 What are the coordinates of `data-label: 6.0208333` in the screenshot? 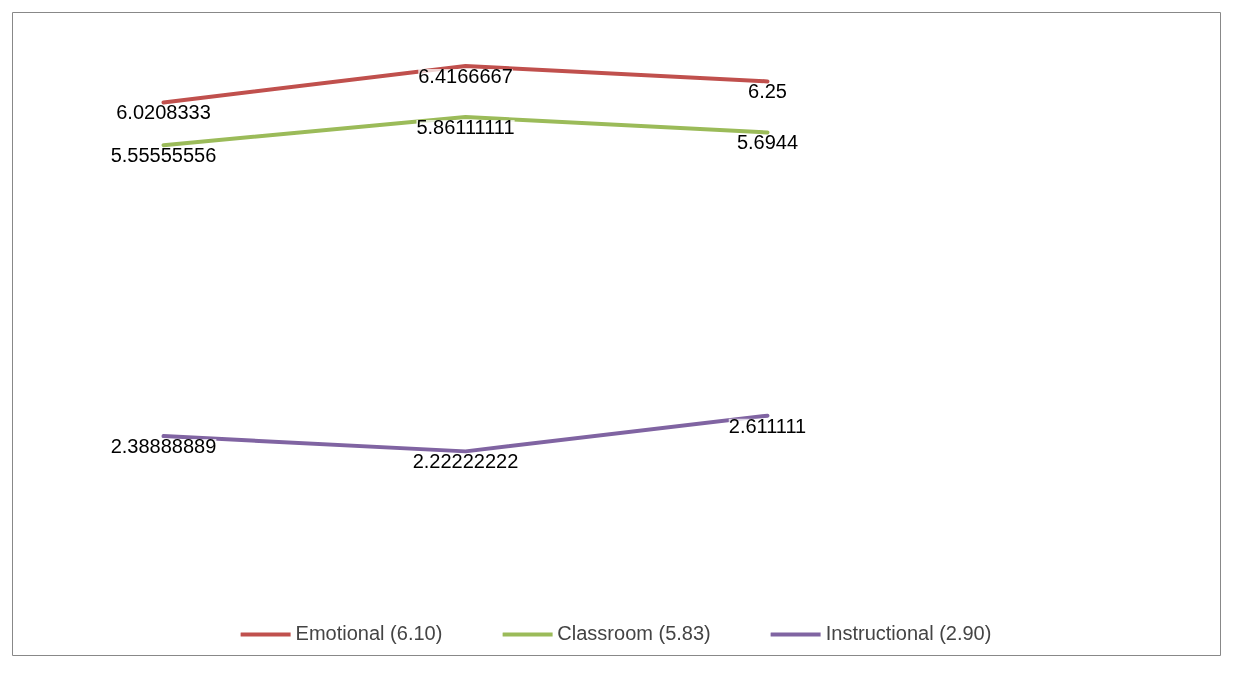 It's located at (163, 112).